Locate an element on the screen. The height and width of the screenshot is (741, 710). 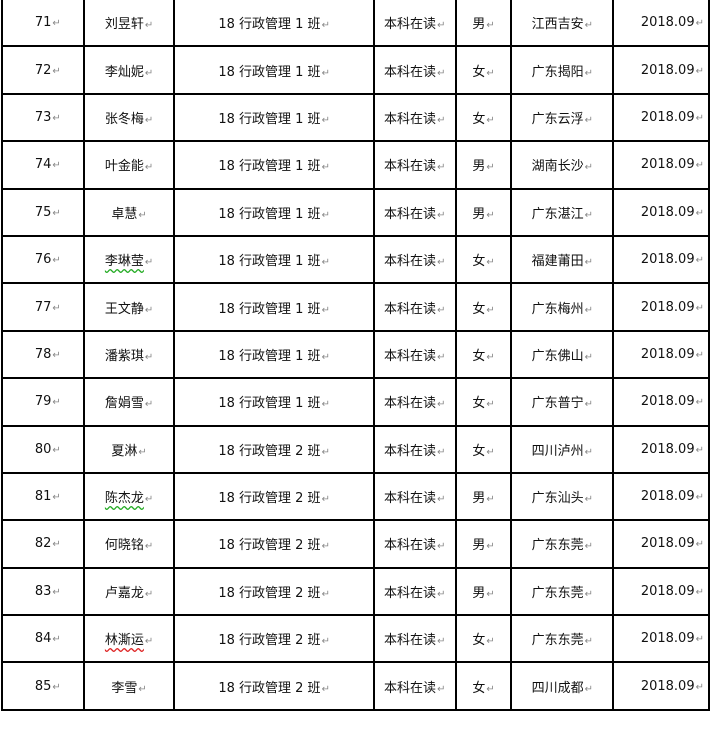
number-cell: 76↵ is located at coordinates (43, 259).